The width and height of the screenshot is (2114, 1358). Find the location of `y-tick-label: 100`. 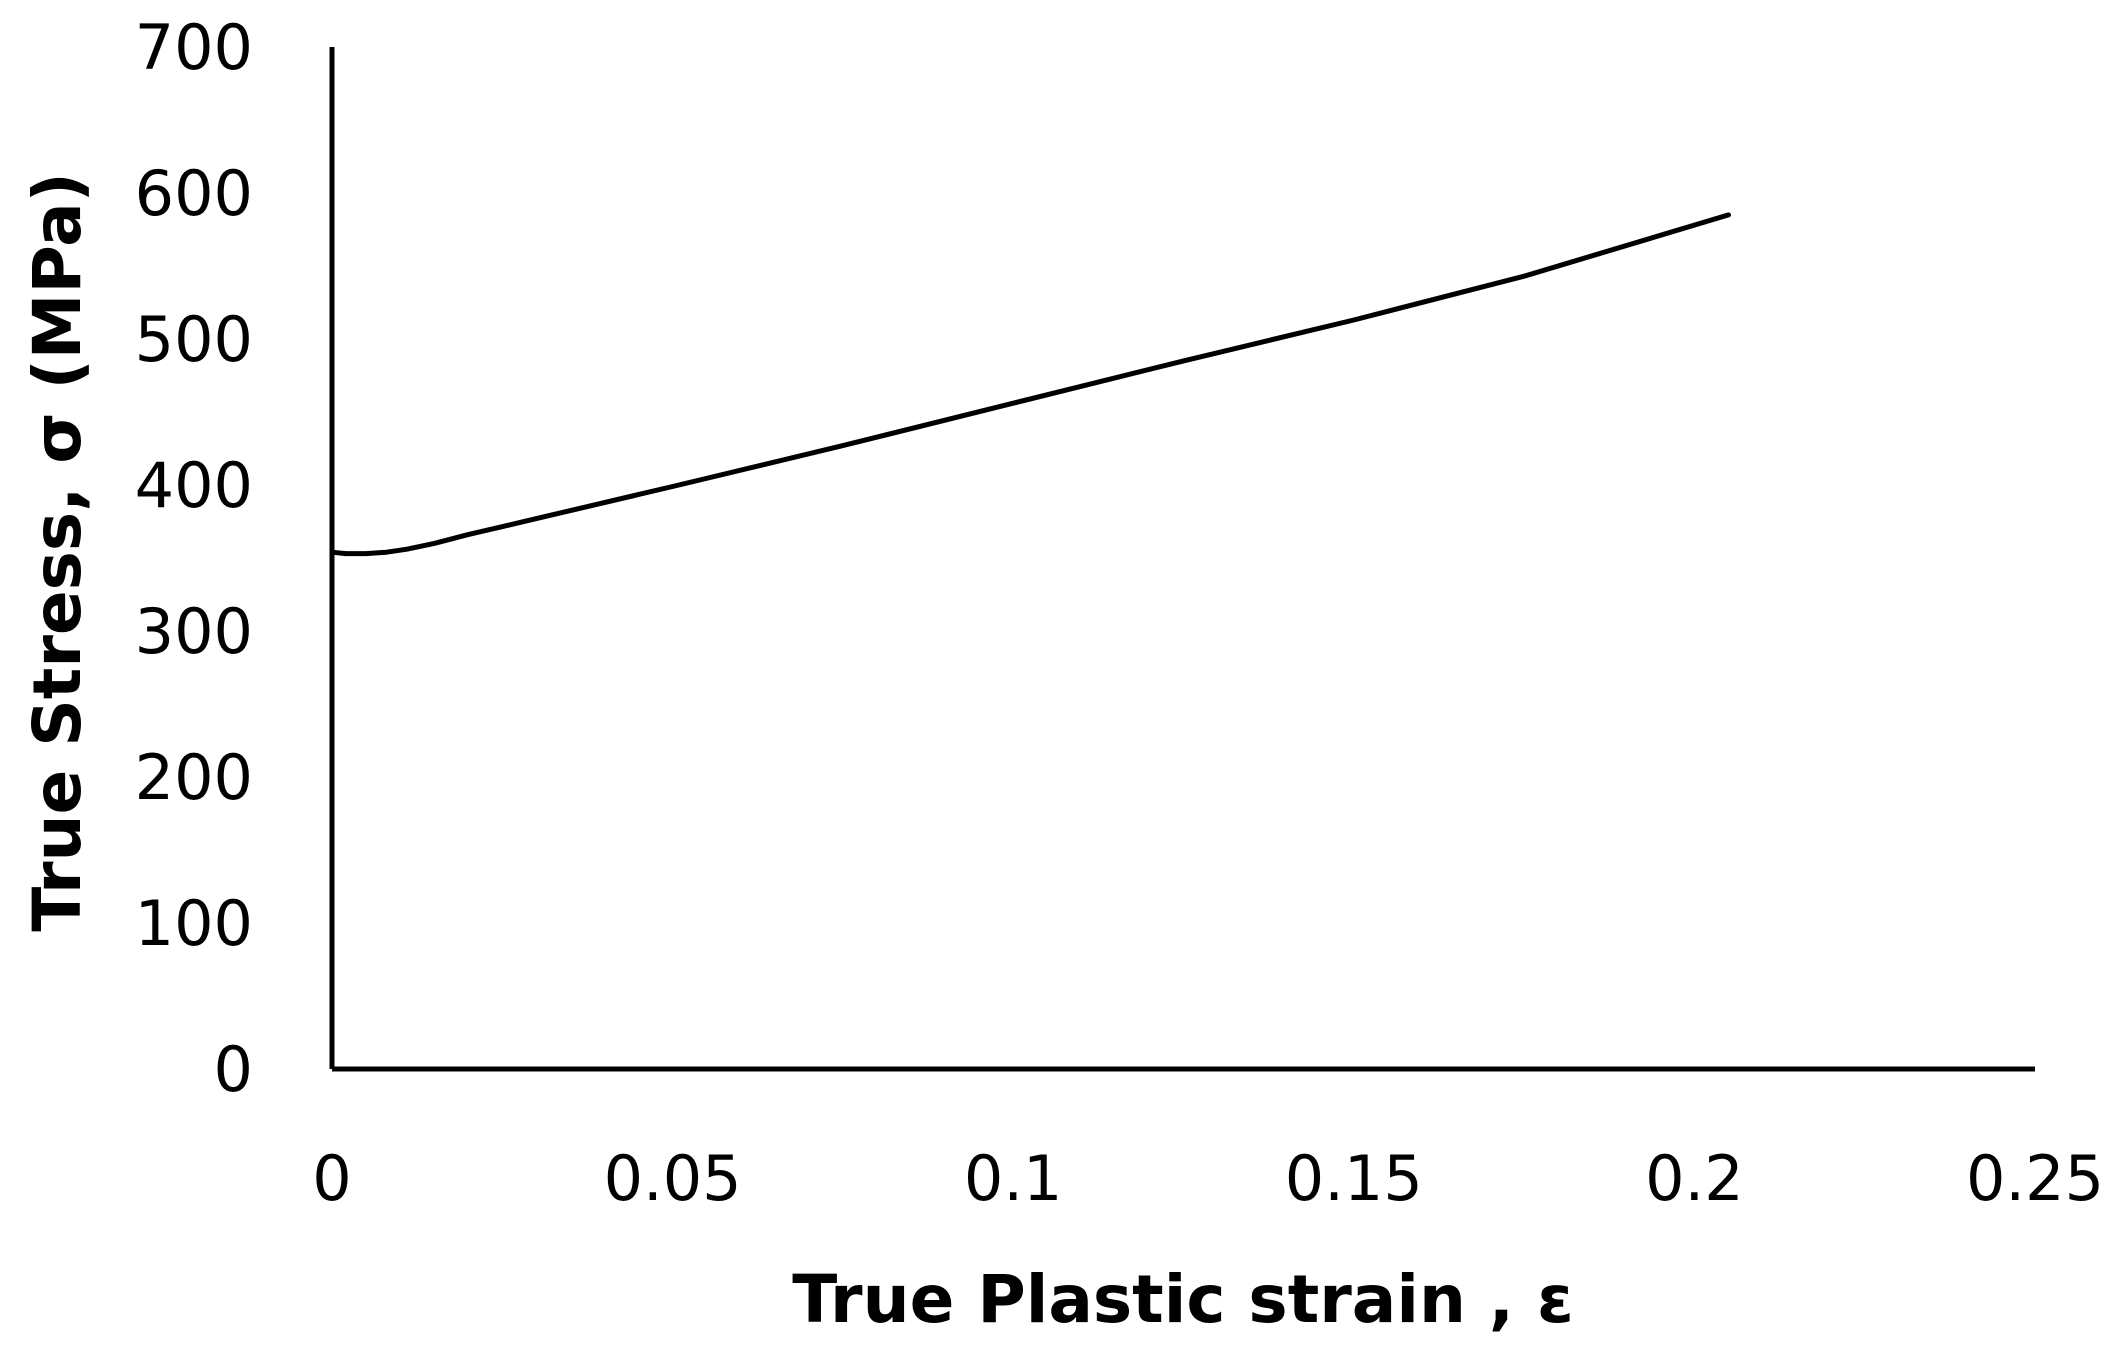

y-tick-label: 100 is located at coordinates (194, 923).